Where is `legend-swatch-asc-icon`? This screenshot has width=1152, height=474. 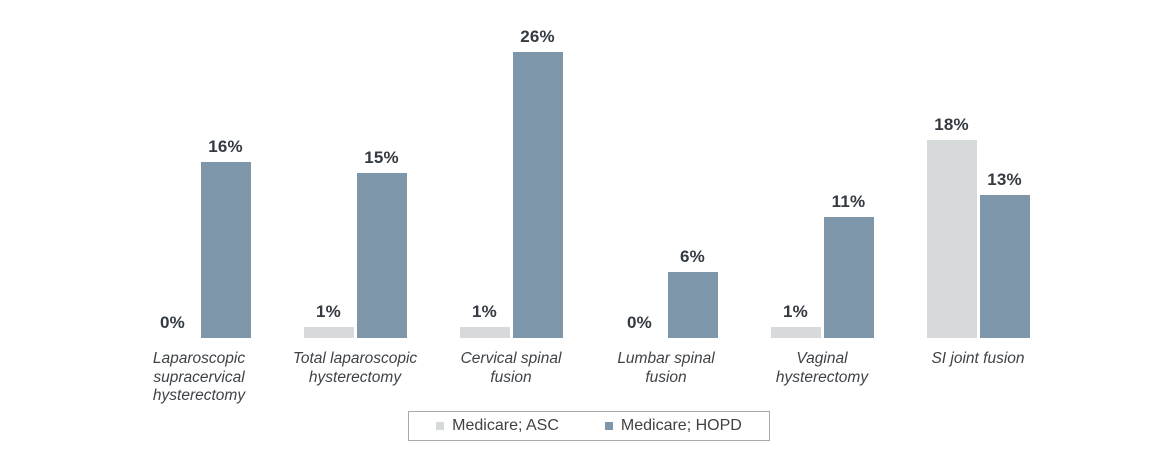
legend-swatch-asc-icon is located at coordinates (440, 426).